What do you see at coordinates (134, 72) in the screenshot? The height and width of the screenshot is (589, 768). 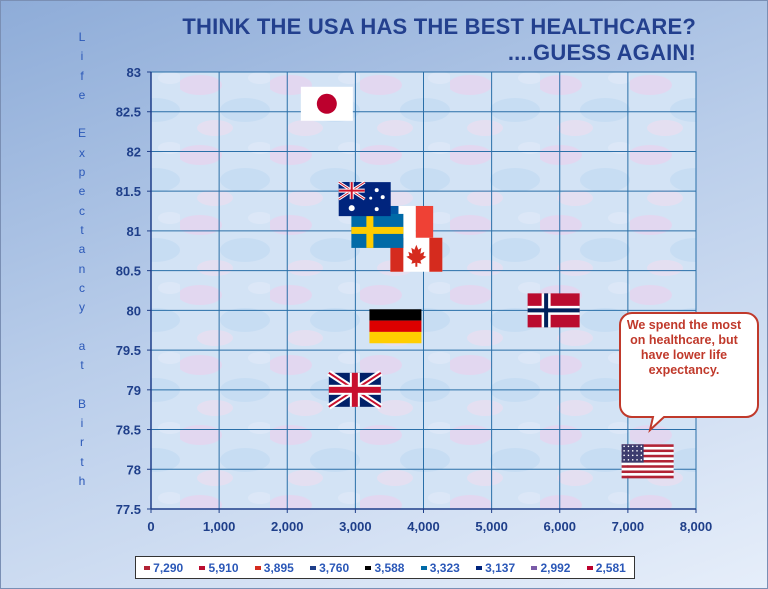 I see `y-tick-label: 83` at bounding box center [134, 72].